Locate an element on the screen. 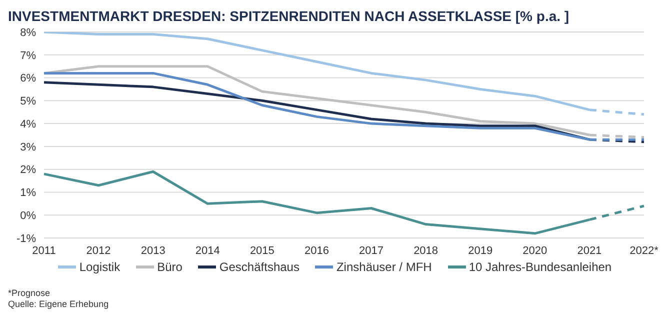 Image resolution: width=670 pixels, height=326 pixels. source-note: Quelle: Eigene Erhebung is located at coordinates (59, 304).